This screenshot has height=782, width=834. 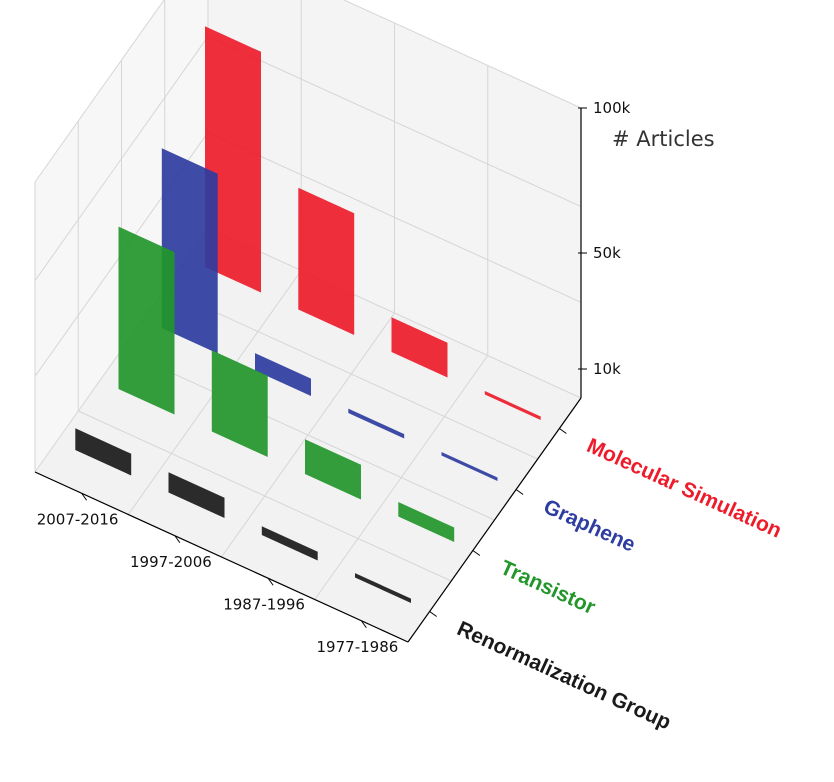 I want to click on bar-molecular-simulation-2007-2016, so click(x=233, y=159).